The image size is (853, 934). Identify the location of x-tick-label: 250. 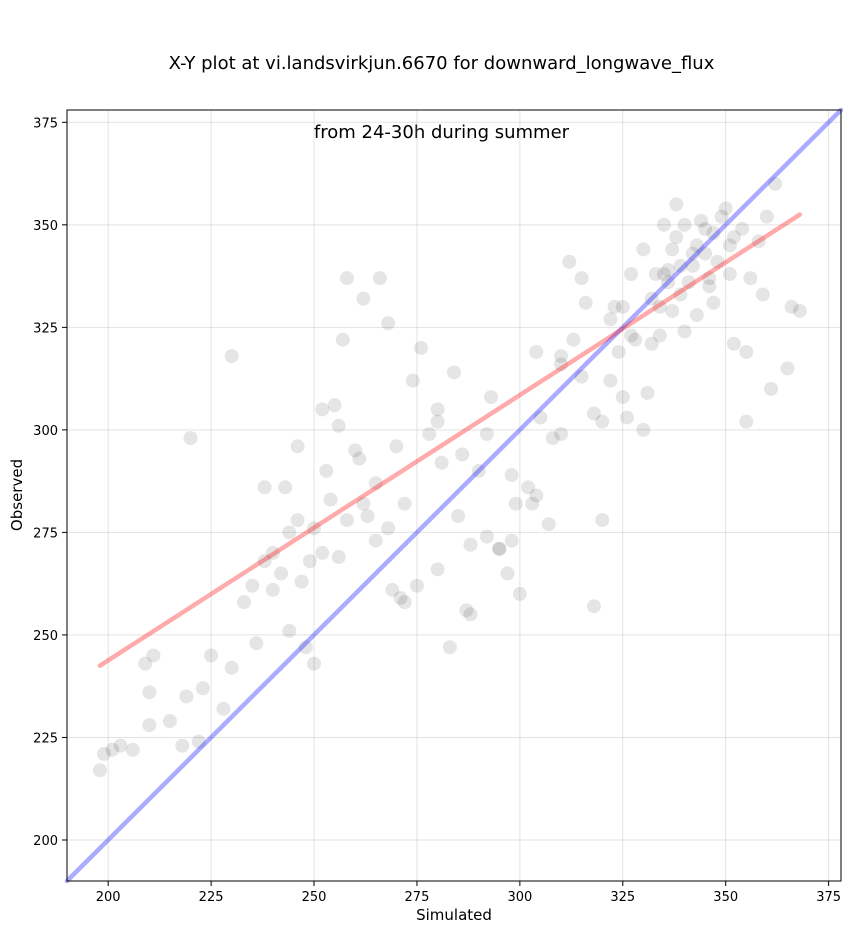
(314, 897).